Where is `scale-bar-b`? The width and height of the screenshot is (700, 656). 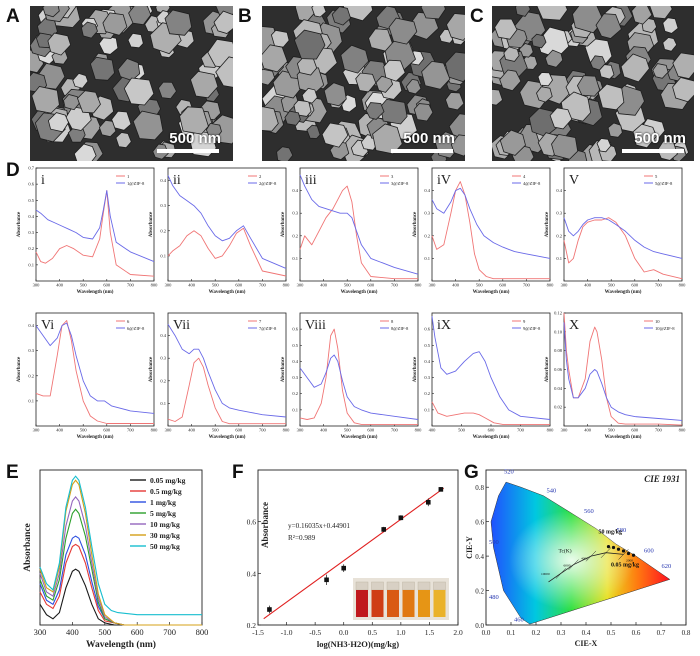 scale-bar-b is located at coordinates (422, 151).